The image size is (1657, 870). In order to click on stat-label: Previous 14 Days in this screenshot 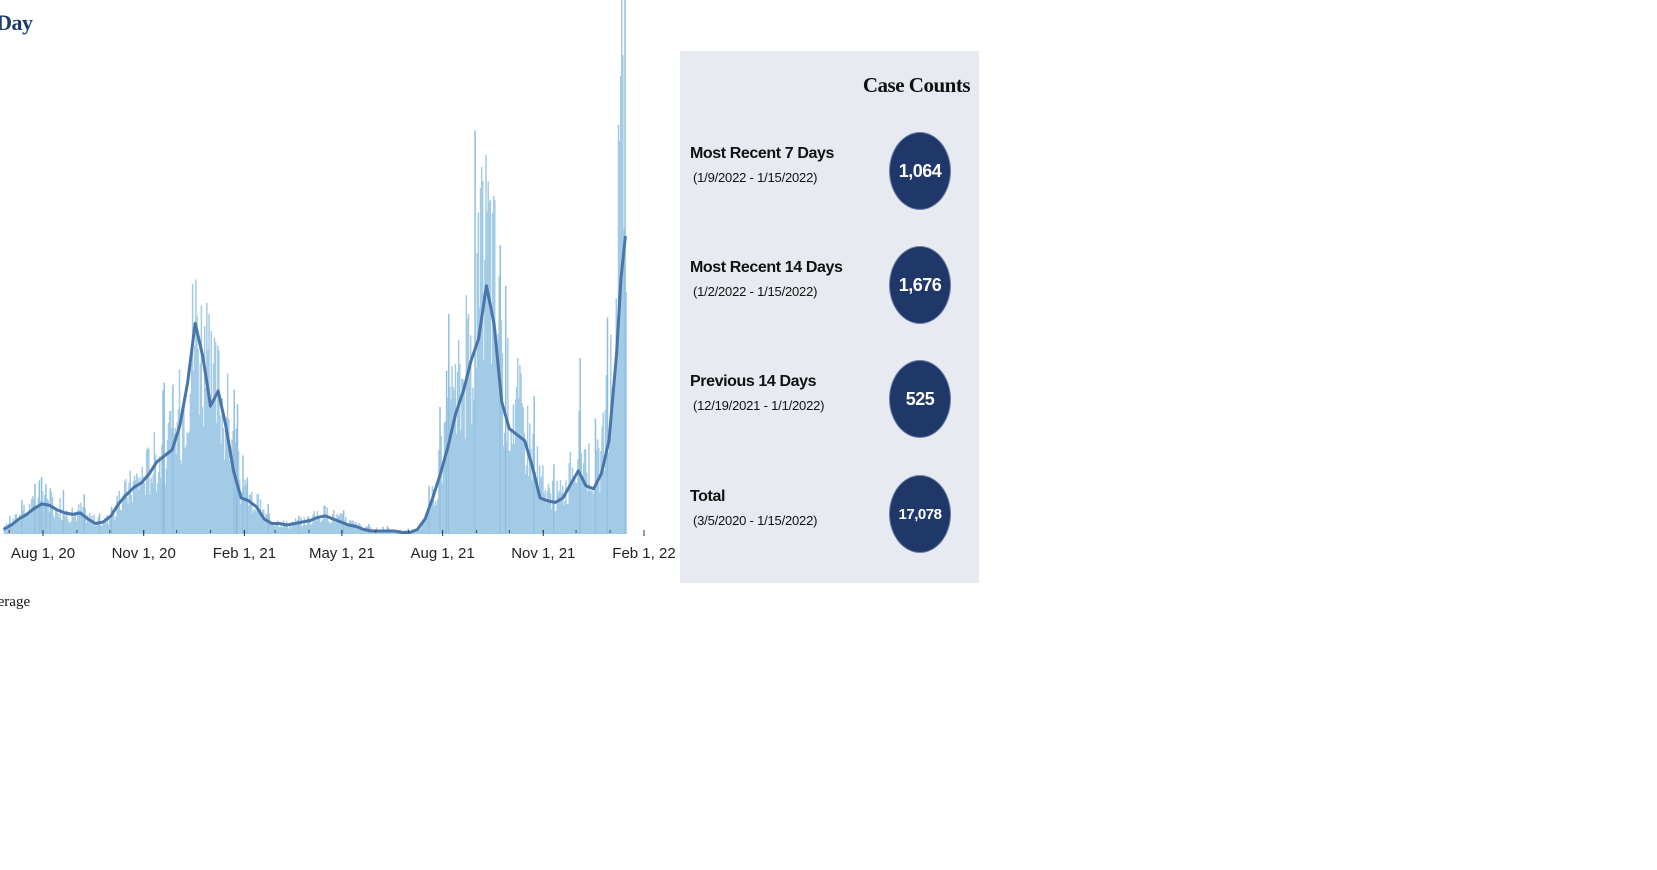, I will do `click(753, 381)`.